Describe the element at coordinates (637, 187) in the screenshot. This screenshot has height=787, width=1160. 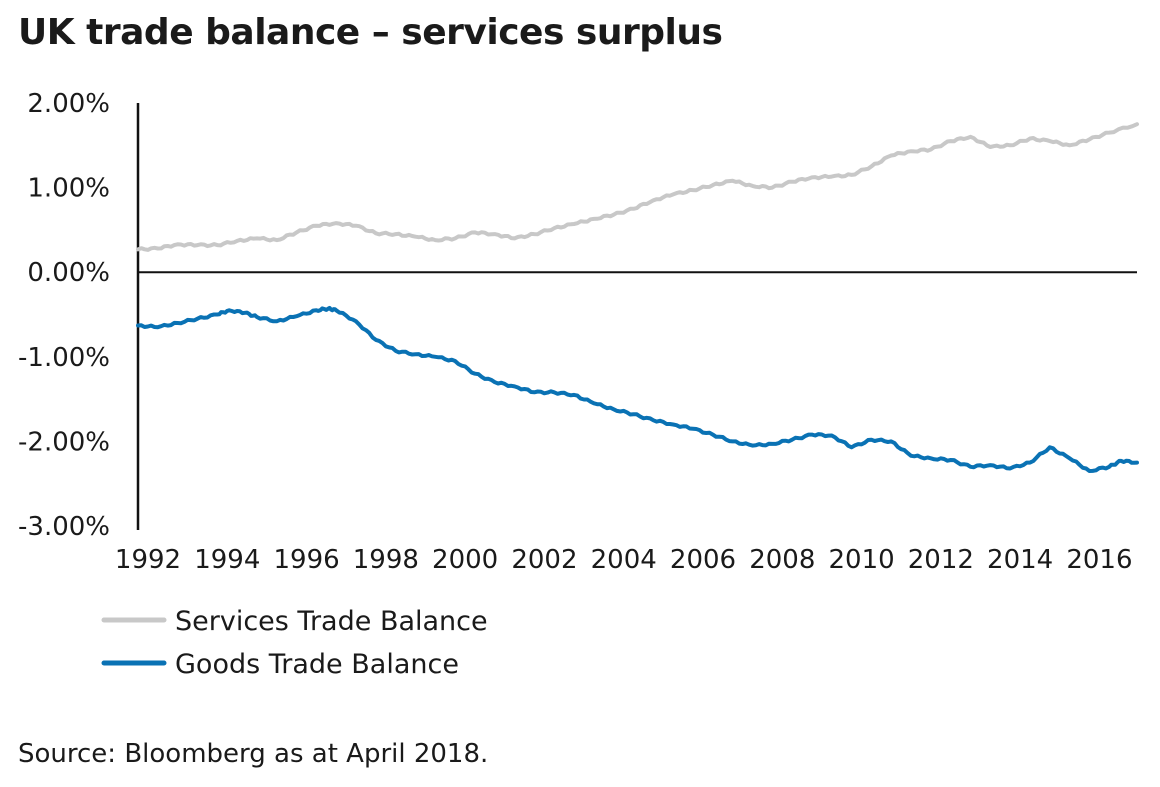
I see `series-line-services-trade-balance` at that location.